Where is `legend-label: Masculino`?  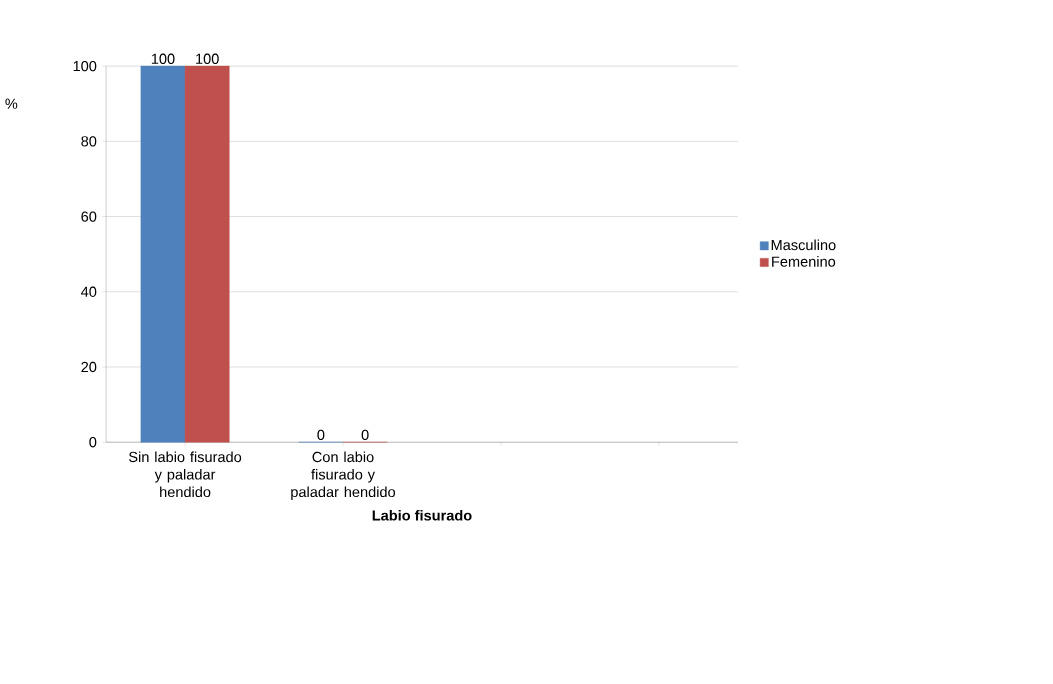 legend-label: Masculino is located at coordinates (803, 245).